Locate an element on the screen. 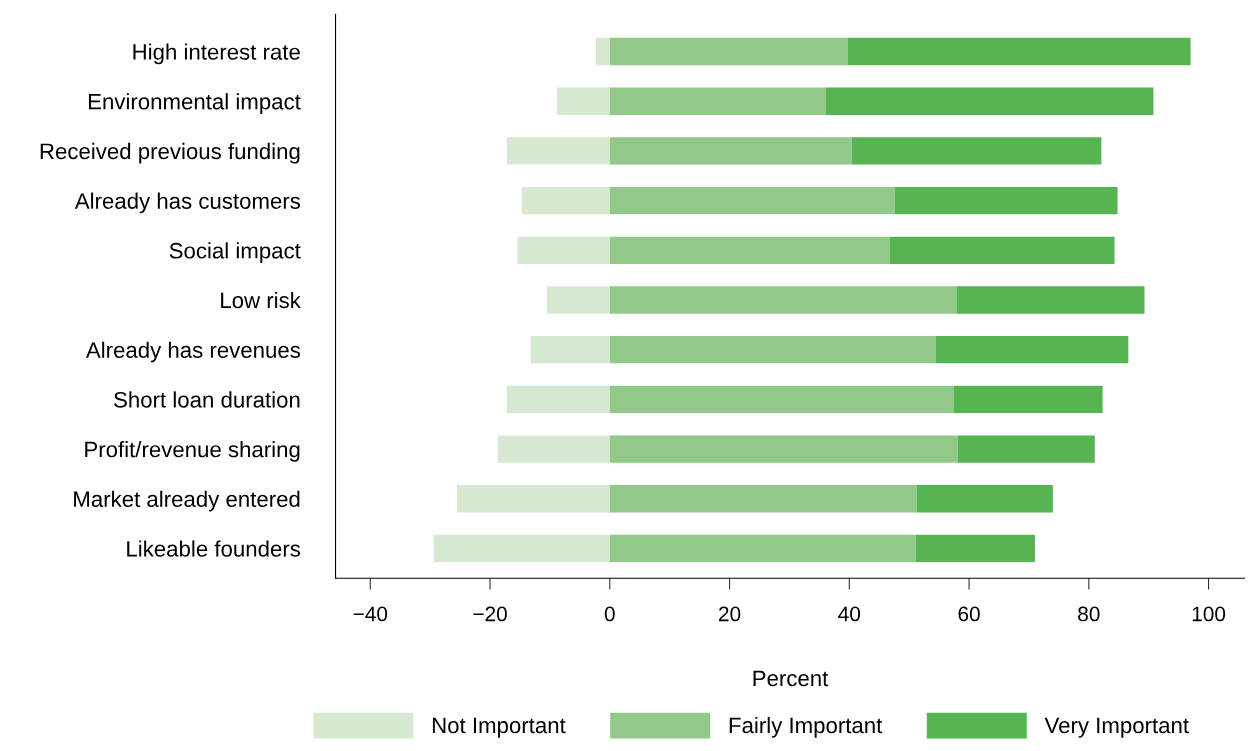  x-tick-label: −40 is located at coordinates (370, 614).